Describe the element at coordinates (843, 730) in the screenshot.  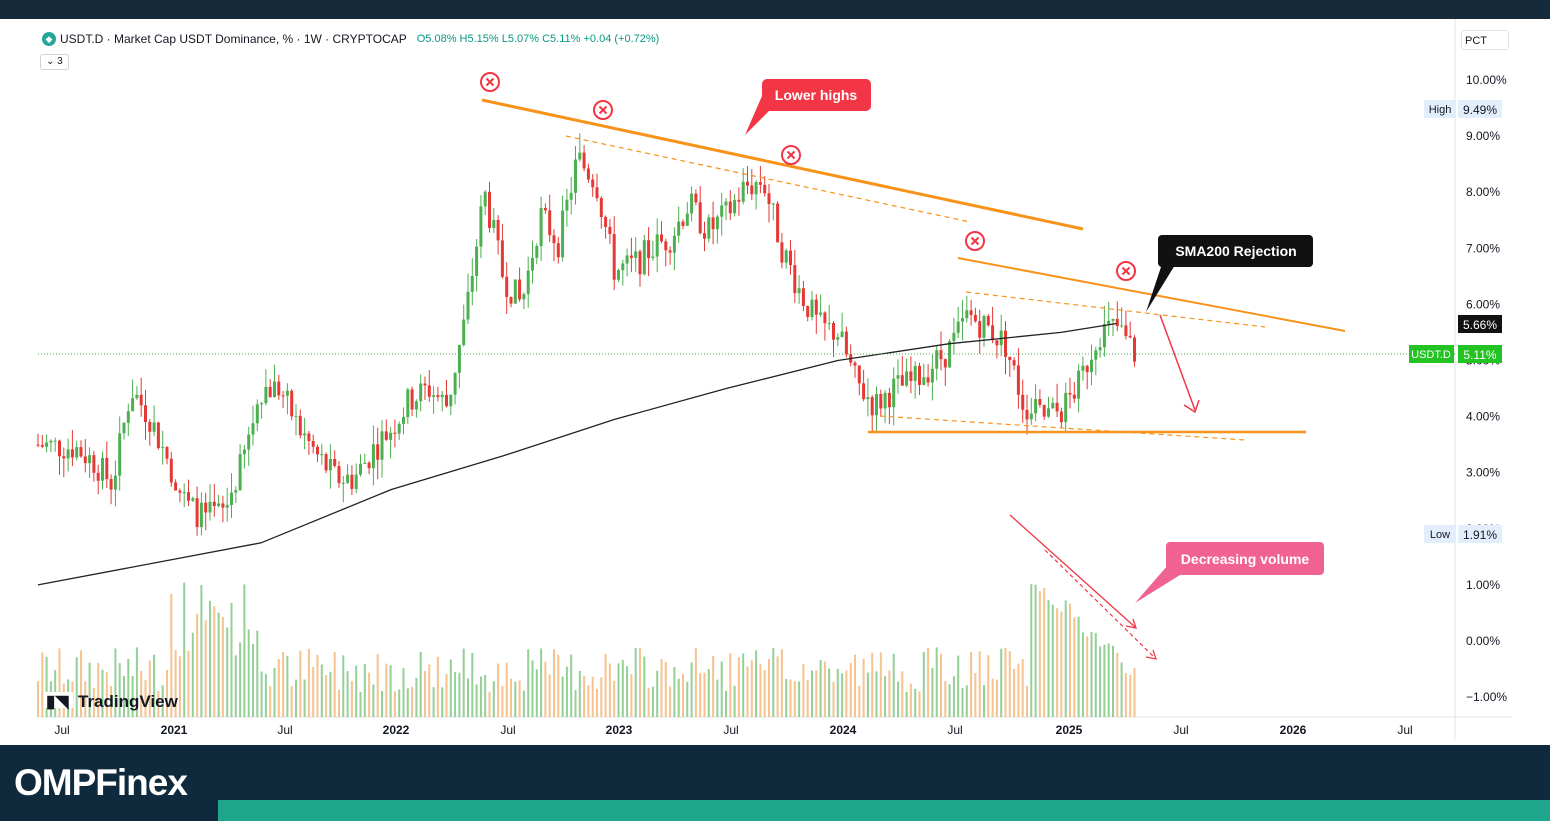
I see `x-tick-label: 2024` at that location.